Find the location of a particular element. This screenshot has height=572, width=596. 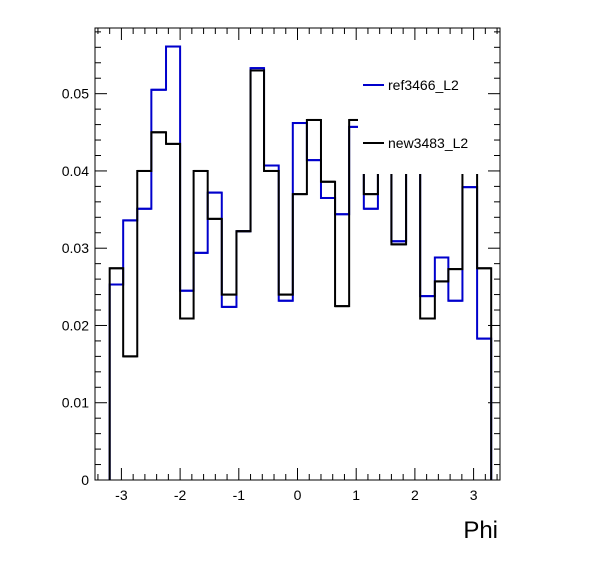

y-tick-labels: 0 0.01 0.02 0.03 0.04 0.05 is located at coordinates (75, 287).